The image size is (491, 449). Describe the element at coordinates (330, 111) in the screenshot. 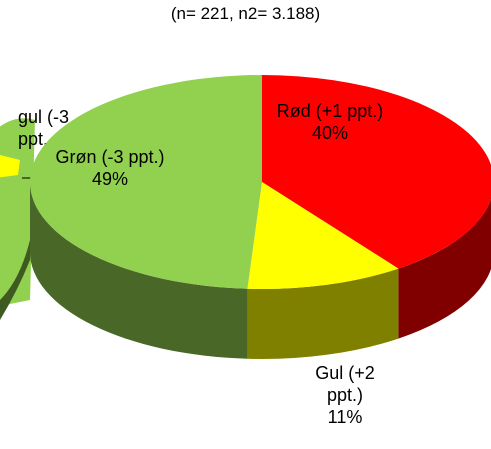

I see `category-label: Rød (+1 ppt.)` at that location.